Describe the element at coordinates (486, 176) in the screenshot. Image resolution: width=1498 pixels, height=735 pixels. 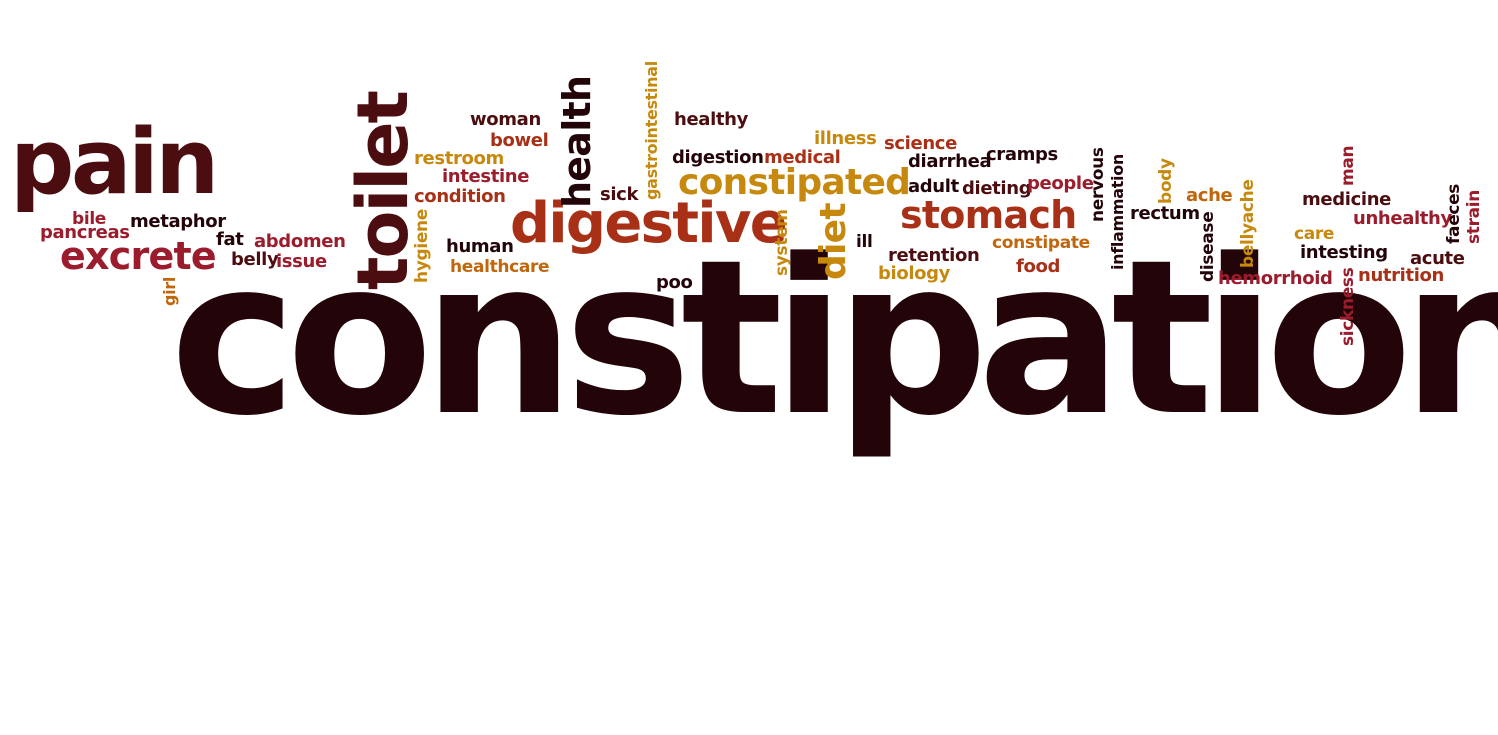
I see `word-intestine: intestine` at that location.